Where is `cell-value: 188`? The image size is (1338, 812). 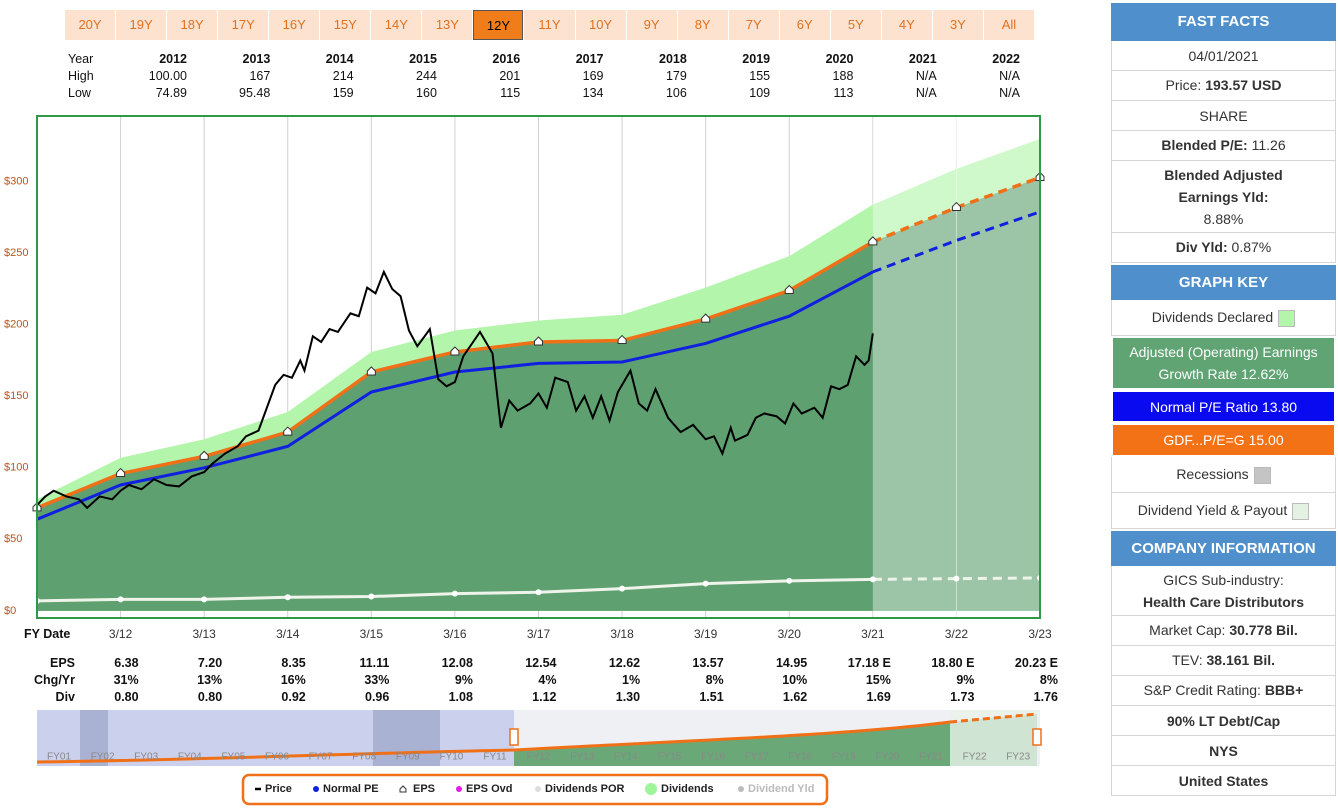 cell-value: 188 is located at coordinates (843, 76).